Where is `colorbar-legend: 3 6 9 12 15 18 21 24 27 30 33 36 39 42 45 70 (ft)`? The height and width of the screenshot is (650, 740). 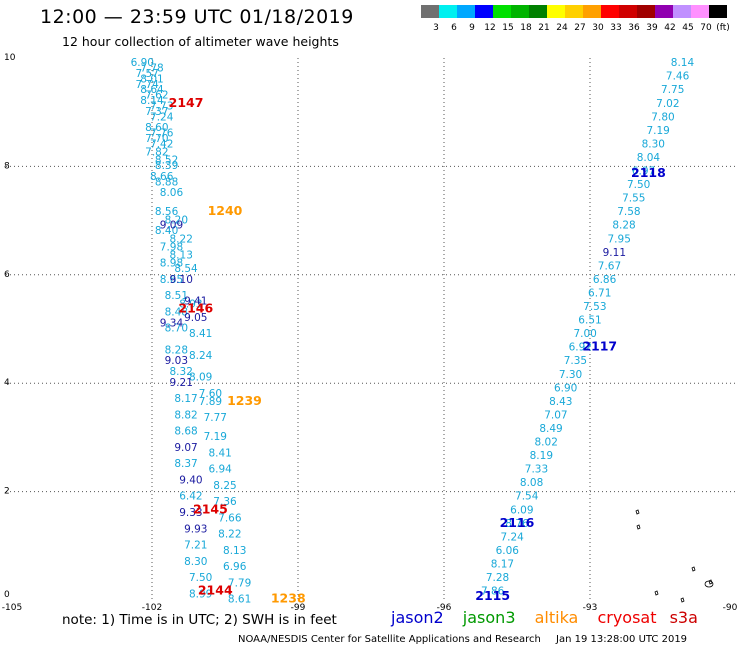 colorbar-legend: 3 6 9 12 15 18 21 24 27 30 33 36 39 42 45 70 (ft) is located at coordinates (575, 19).